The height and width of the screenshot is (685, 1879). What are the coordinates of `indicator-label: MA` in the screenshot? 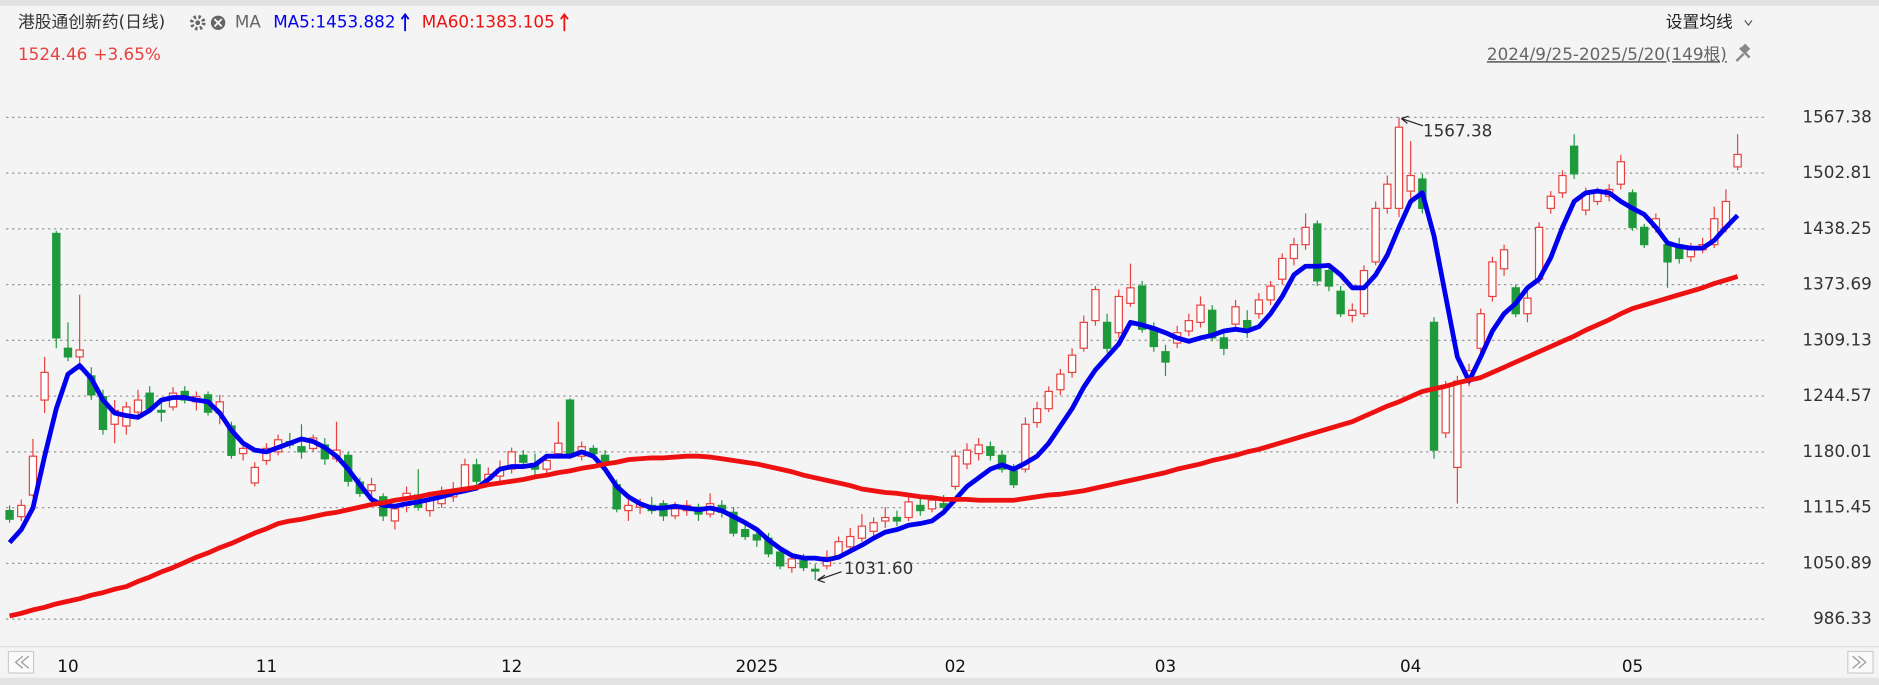 It's located at (248, 22).